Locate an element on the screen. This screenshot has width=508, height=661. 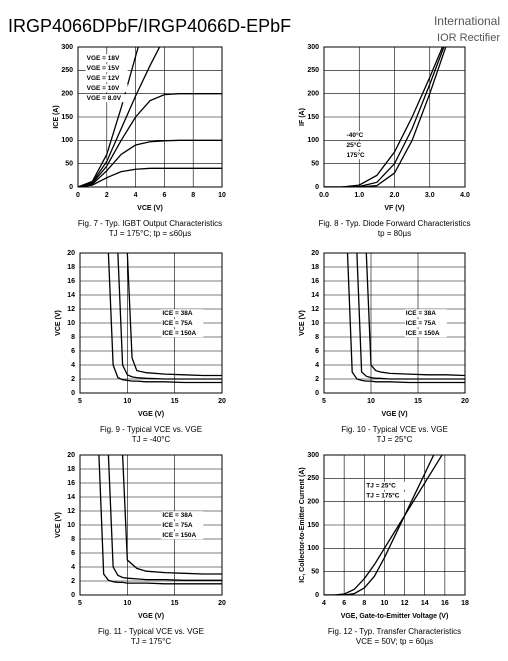
figure-subcaption: VCE = 50V; tp = 60µs is located at coordinates (394, 641).